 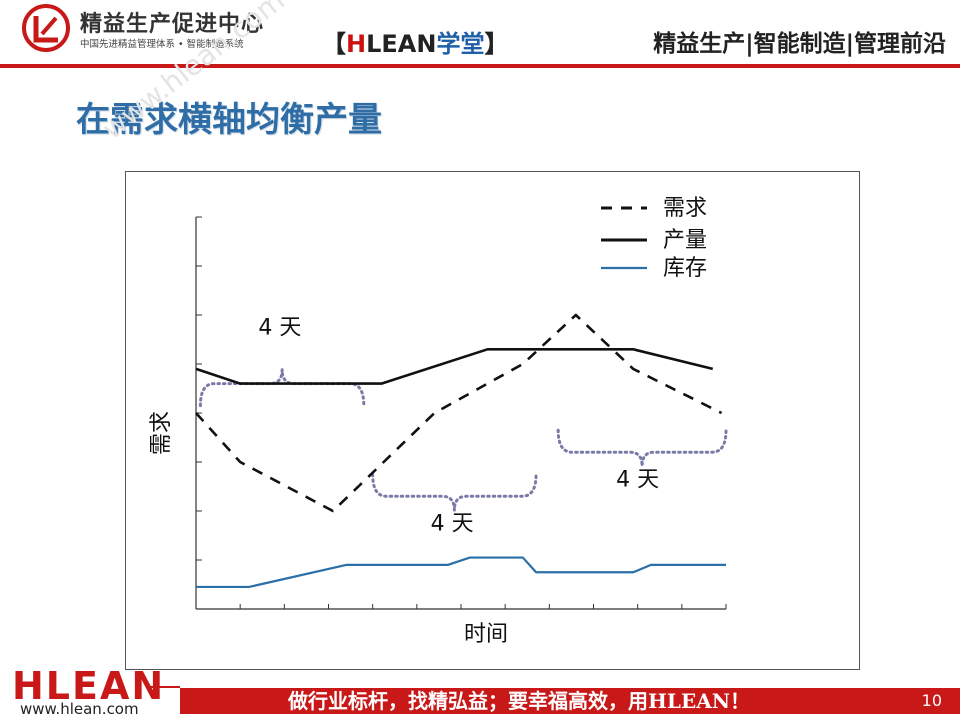 What do you see at coordinates (161, 433) in the screenshot?
I see `y-axis-label: 需求` at bounding box center [161, 433].